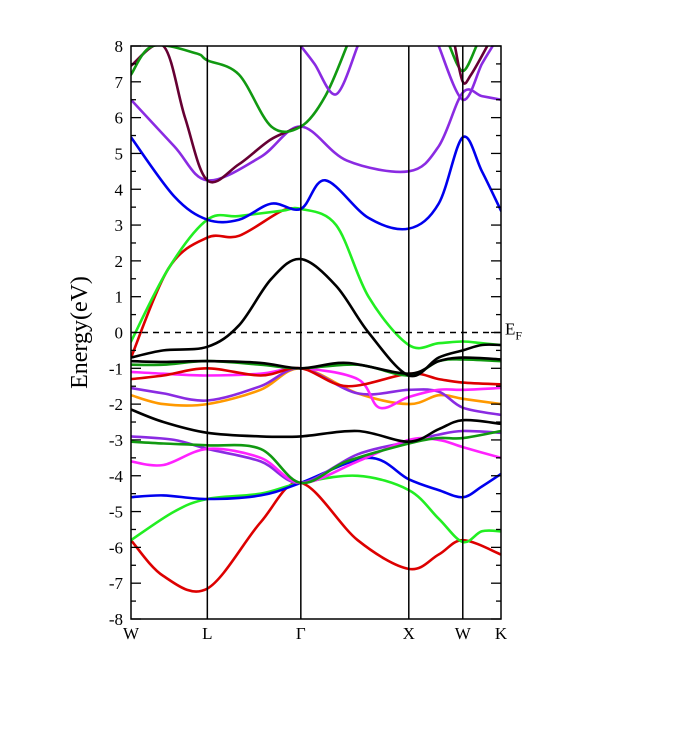  I want to click on y-tick-label: 7, so click(119, 82).